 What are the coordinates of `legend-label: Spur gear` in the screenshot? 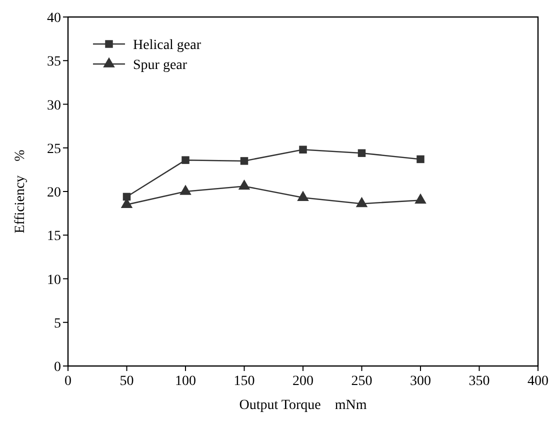 It's located at (160, 65).